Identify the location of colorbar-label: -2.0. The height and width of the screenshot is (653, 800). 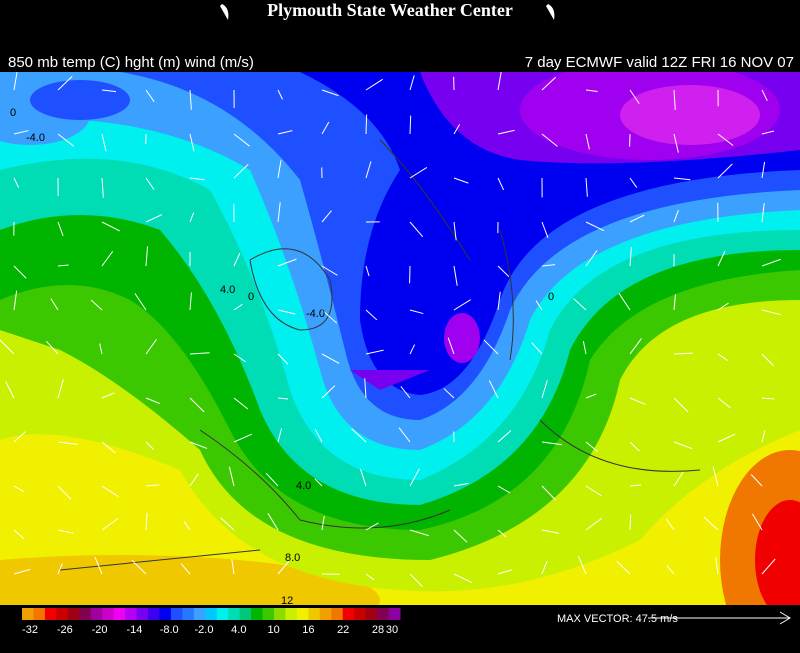
(204, 630).